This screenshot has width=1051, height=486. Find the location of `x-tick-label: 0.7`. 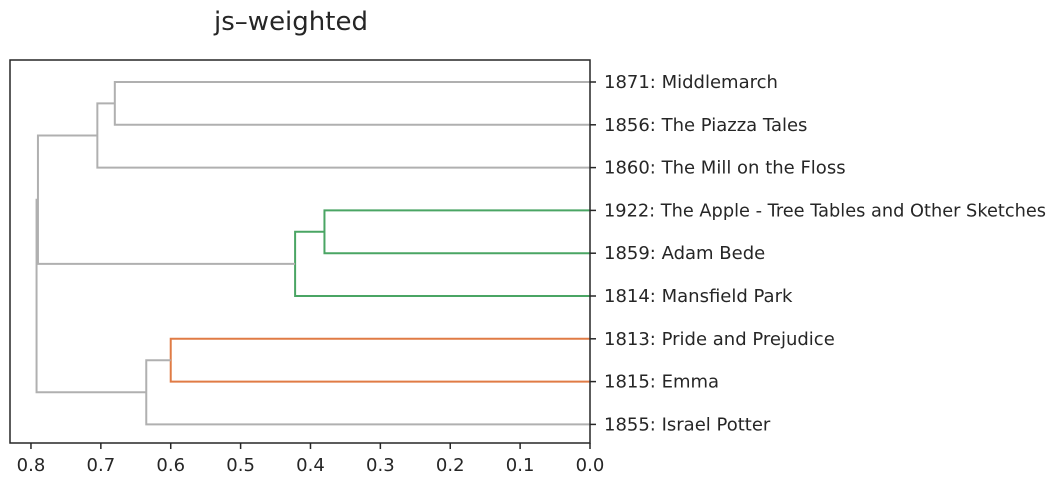

x-tick-label: 0.7 is located at coordinates (101, 465).